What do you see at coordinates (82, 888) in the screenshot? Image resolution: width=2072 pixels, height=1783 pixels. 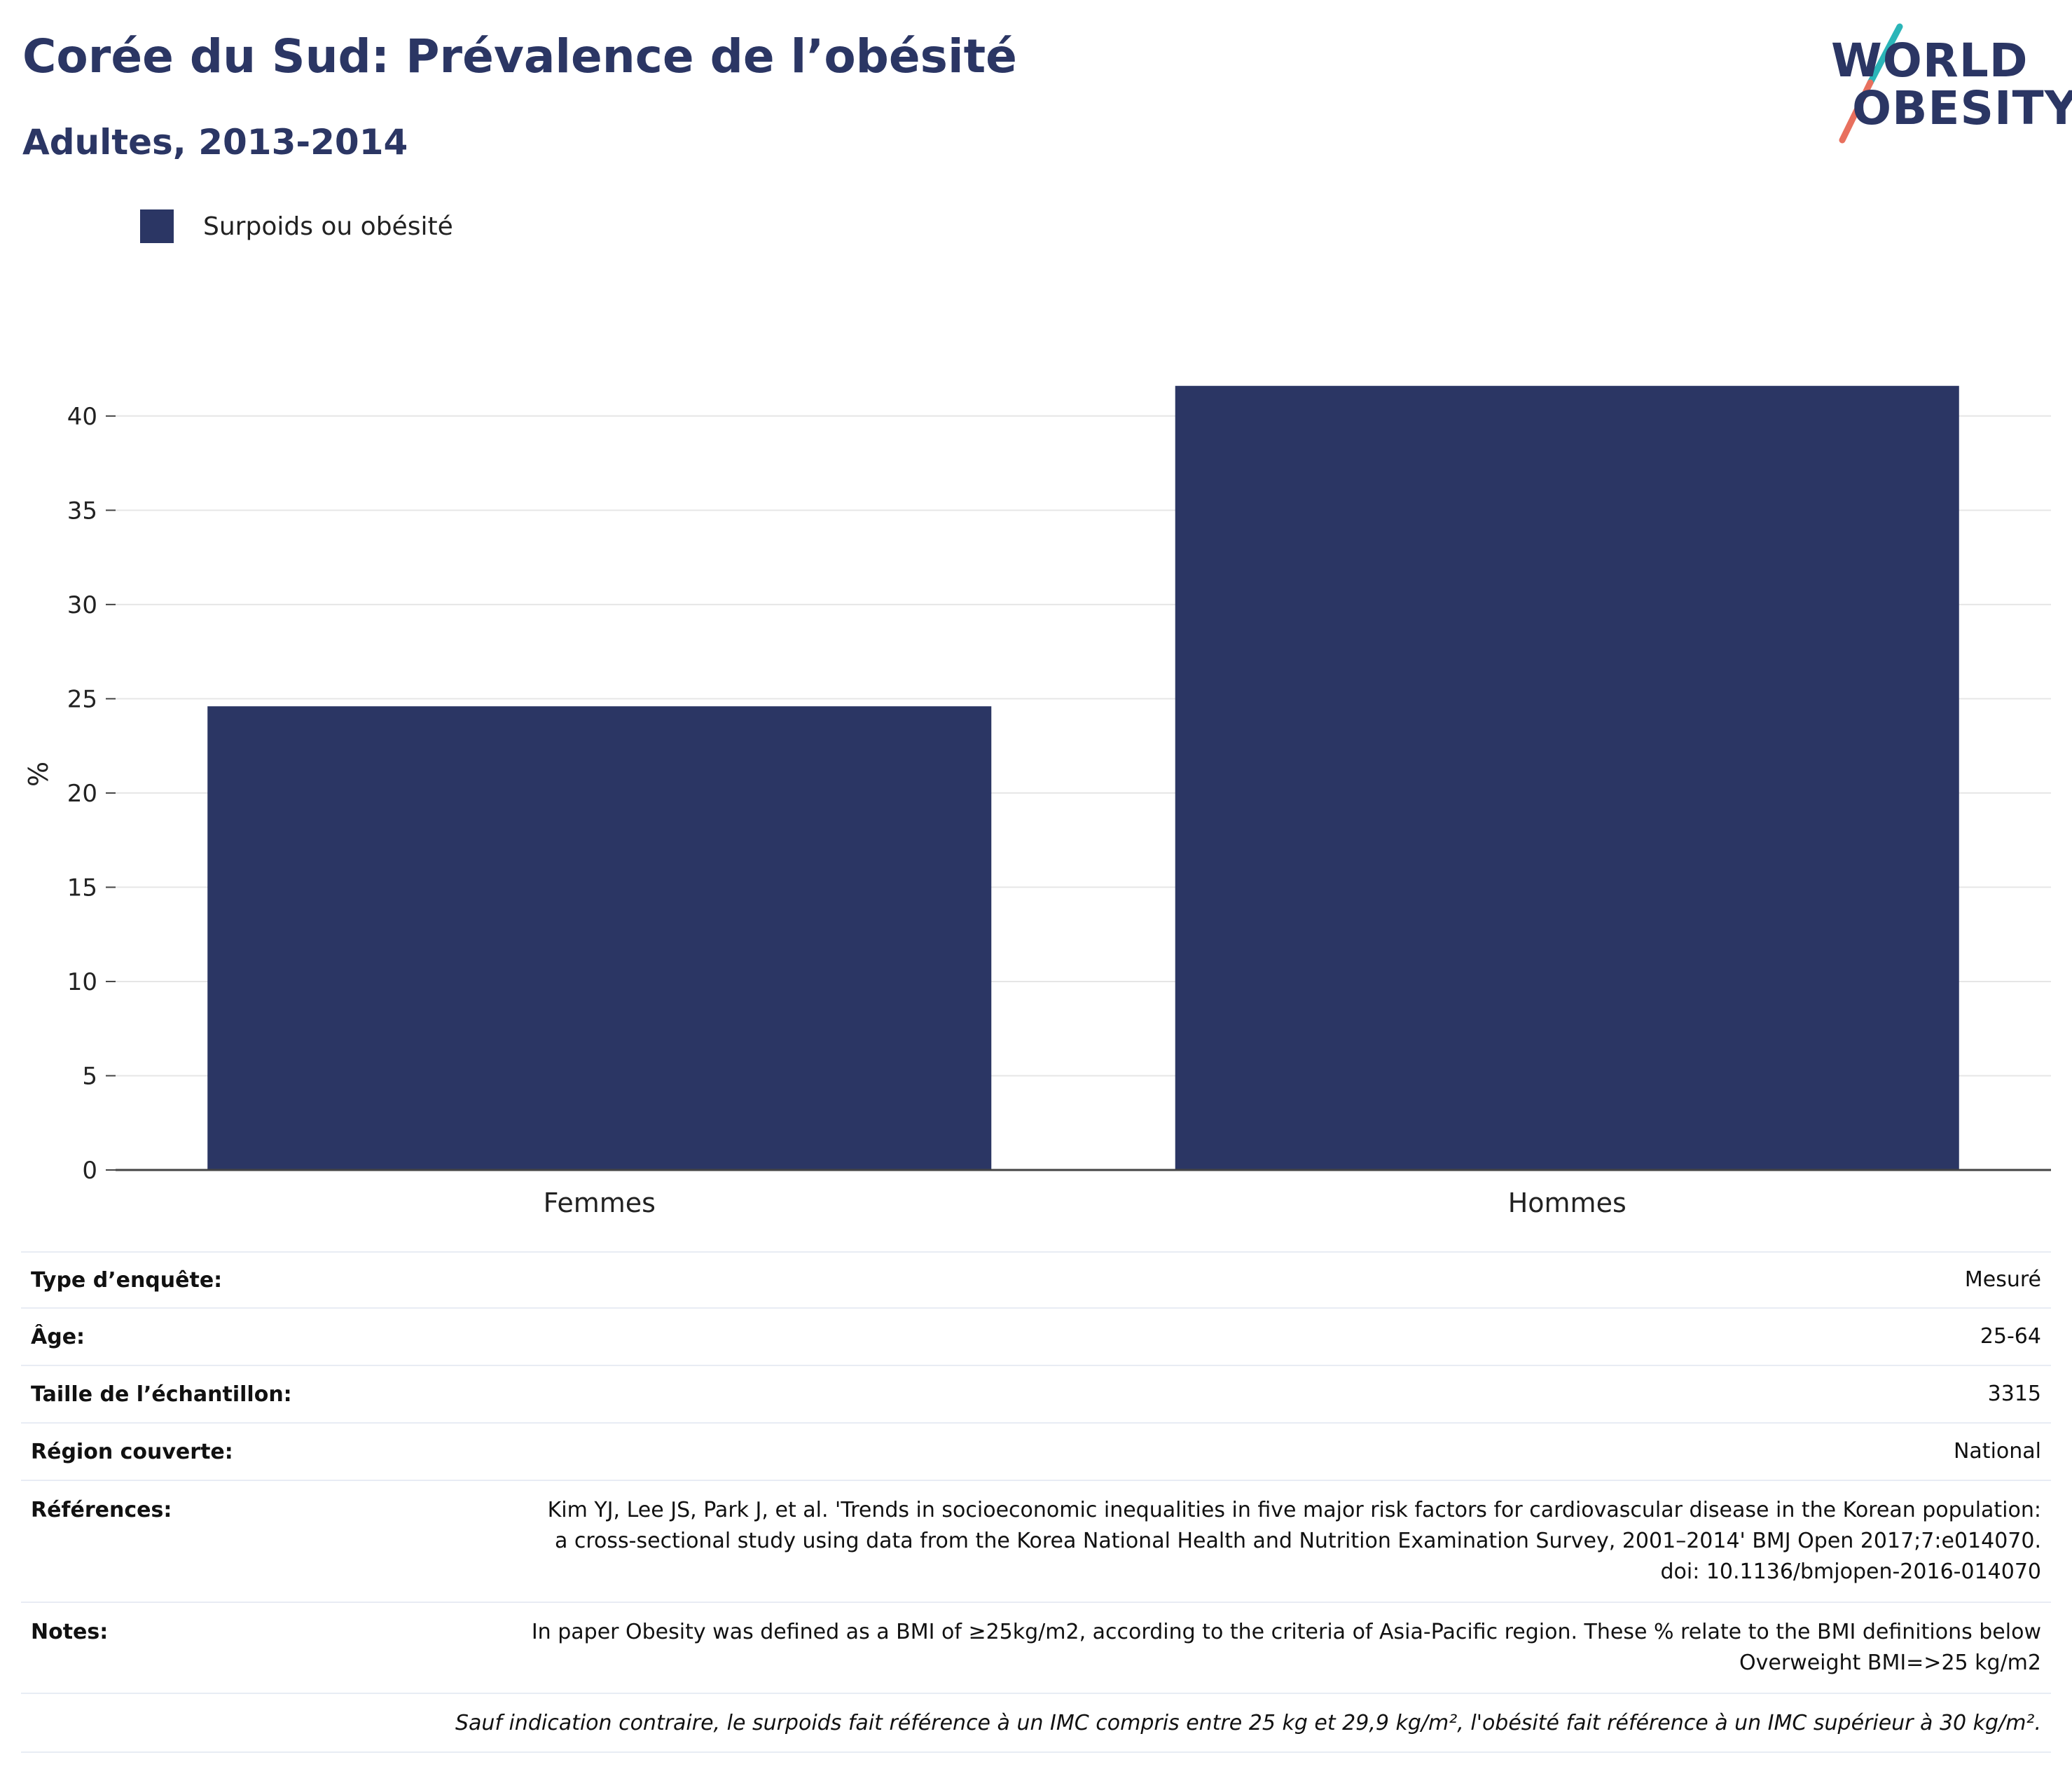 I see `y-tick-label: 15` at bounding box center [82, 888].